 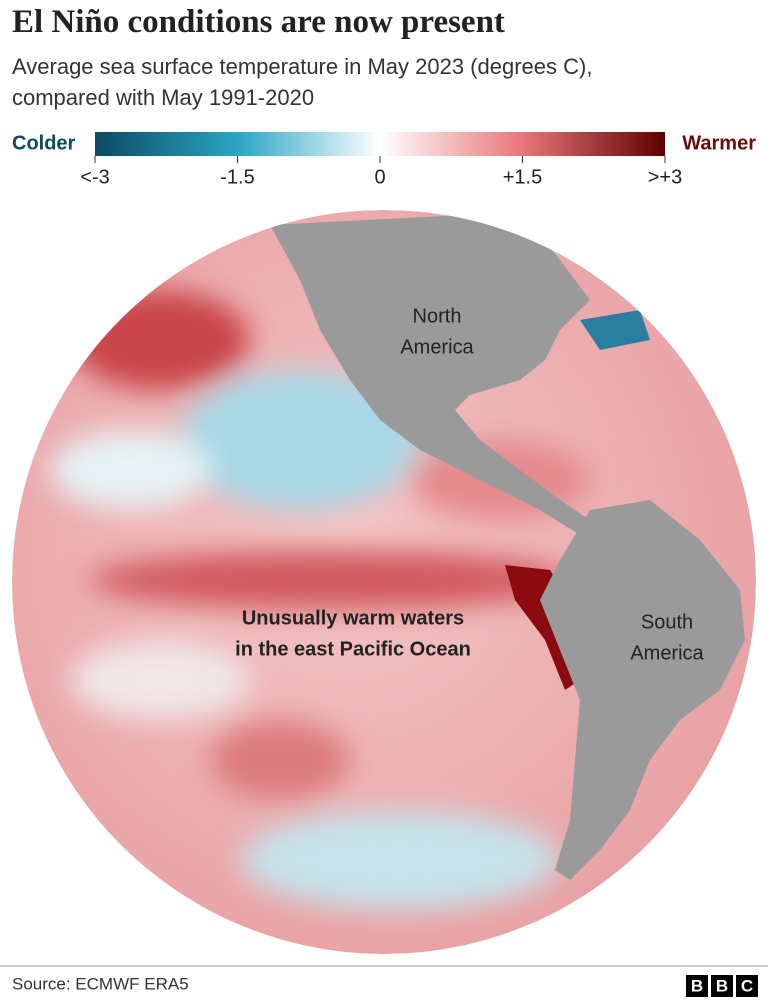 What do you see at coordinates (44, 143) in the screenshot?
I see `legend-low: Colder` at bounding box center [44, 143].